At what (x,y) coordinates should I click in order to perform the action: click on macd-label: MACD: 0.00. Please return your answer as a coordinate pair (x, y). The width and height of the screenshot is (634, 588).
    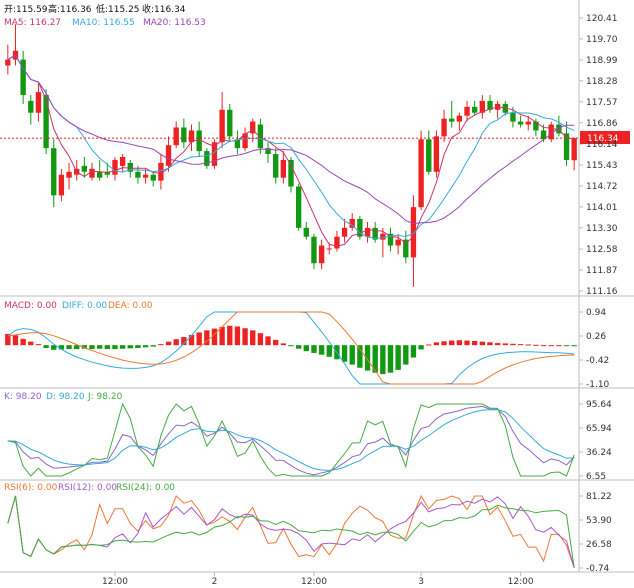
    Looking at the image, I should click on (30, 306).